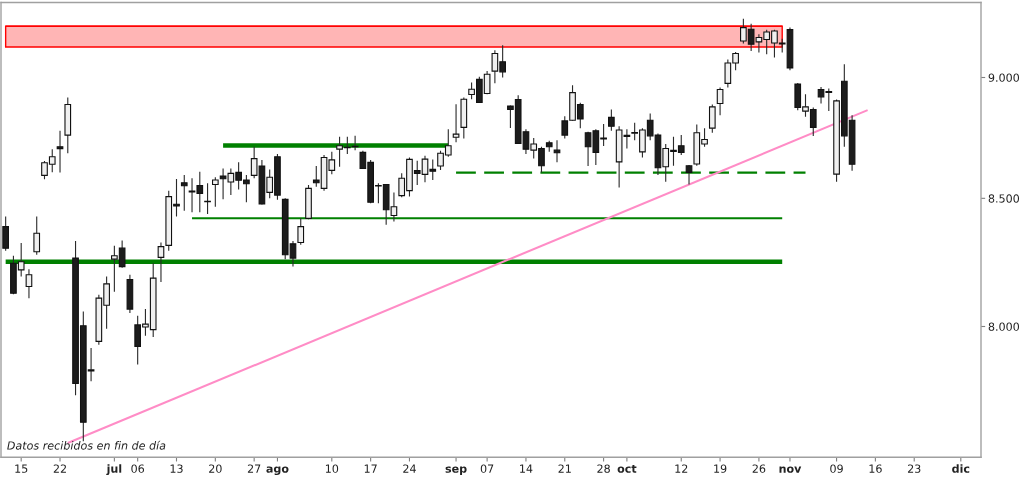 This screenshot has width=1024, height=480. What do you see at coordinates (681, 468) in the screenshot?
I see `x-tick-label: 12` at bounding box center [681, 468].